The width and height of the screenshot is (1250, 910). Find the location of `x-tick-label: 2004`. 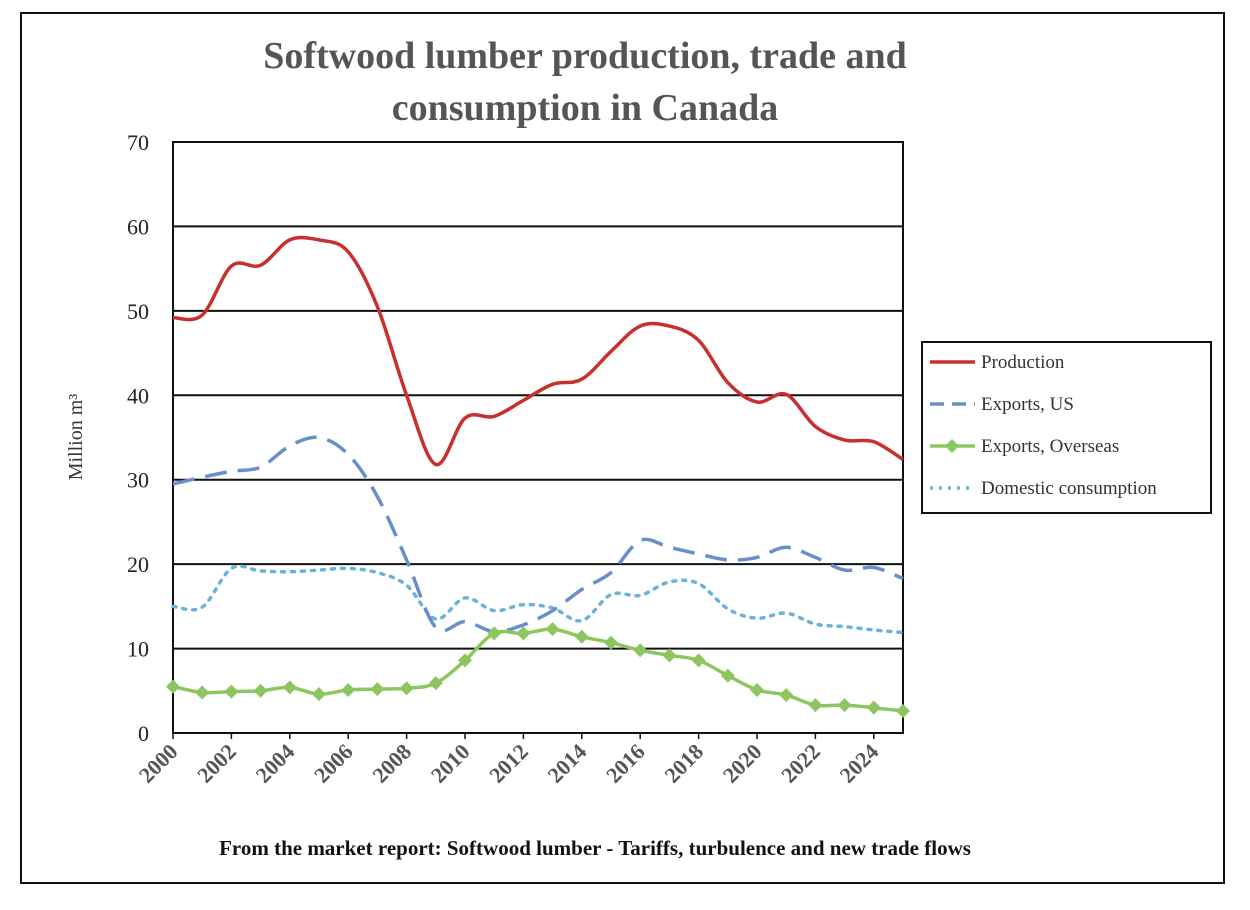

x-tick-label: 2004 is located at coordinates (275, 763).